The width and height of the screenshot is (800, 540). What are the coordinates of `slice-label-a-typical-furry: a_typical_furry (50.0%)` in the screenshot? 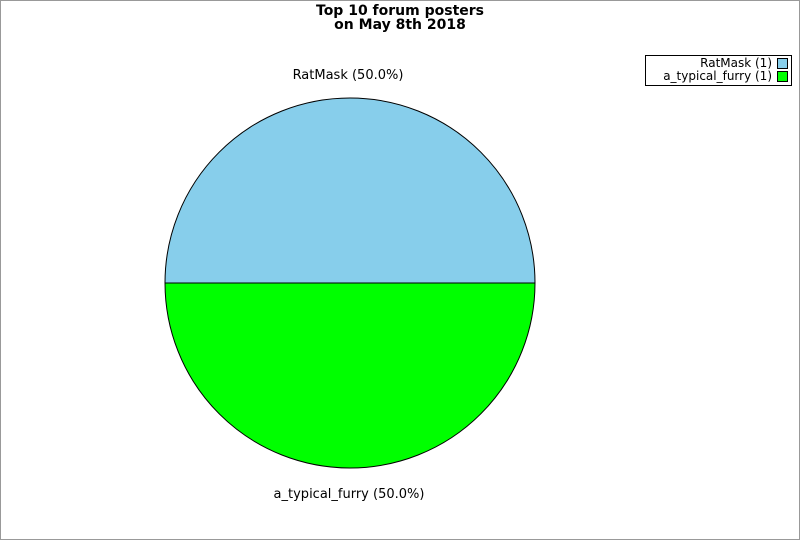 It's located at (349, 494).